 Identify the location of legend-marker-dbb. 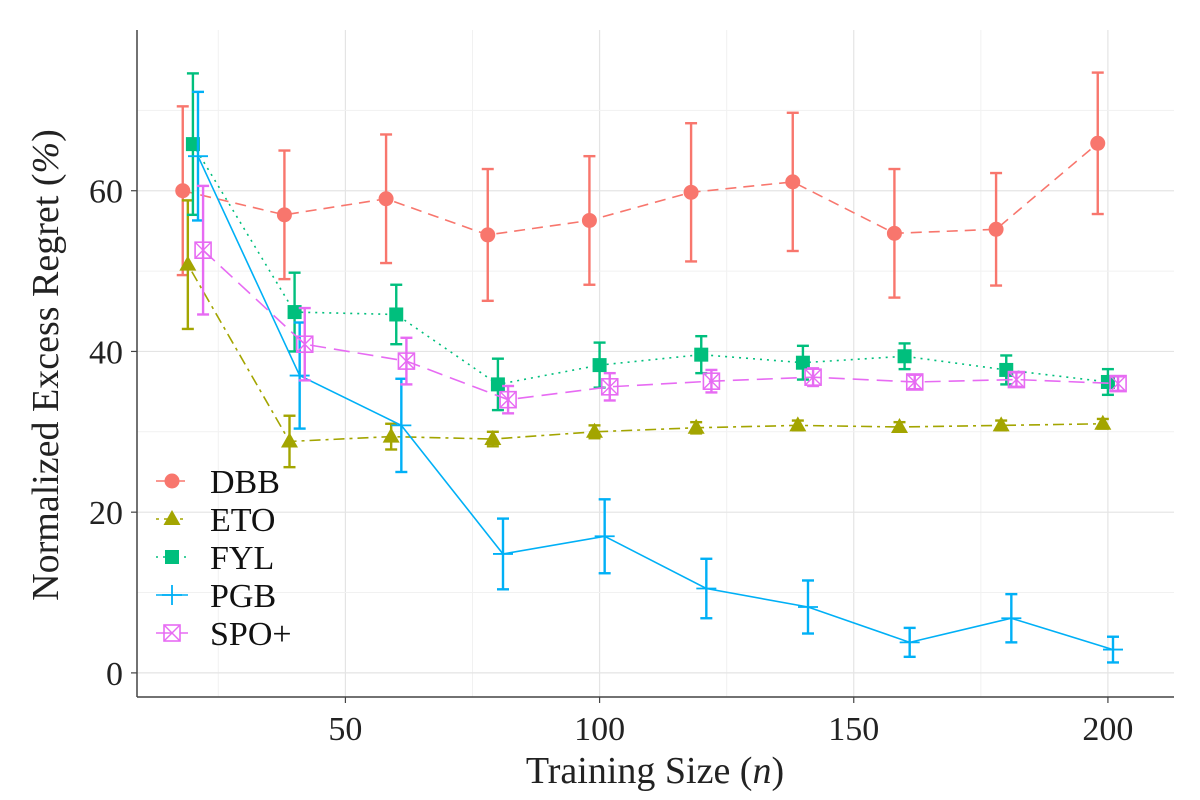
(172, 481).